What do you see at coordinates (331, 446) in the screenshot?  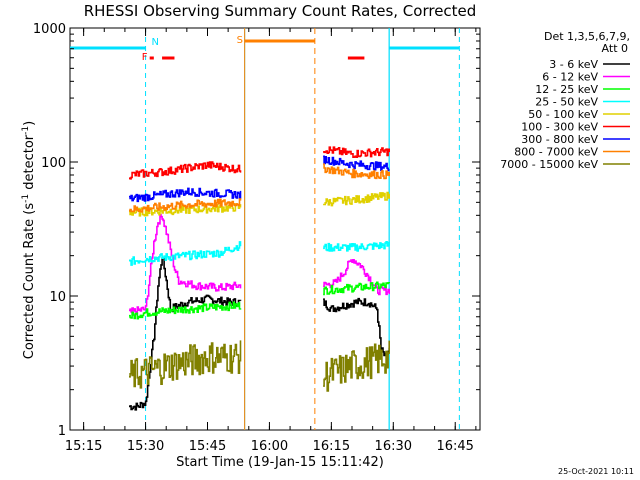 I see `x-tick-label: 16:15` at bounding box center [331, 446].